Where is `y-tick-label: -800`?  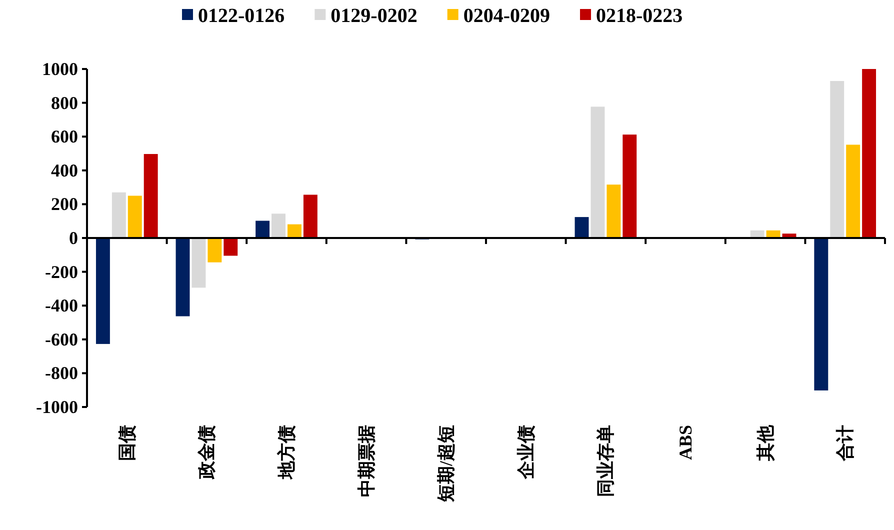
y-tick-label: -800 is located at coordinates (61, 373).